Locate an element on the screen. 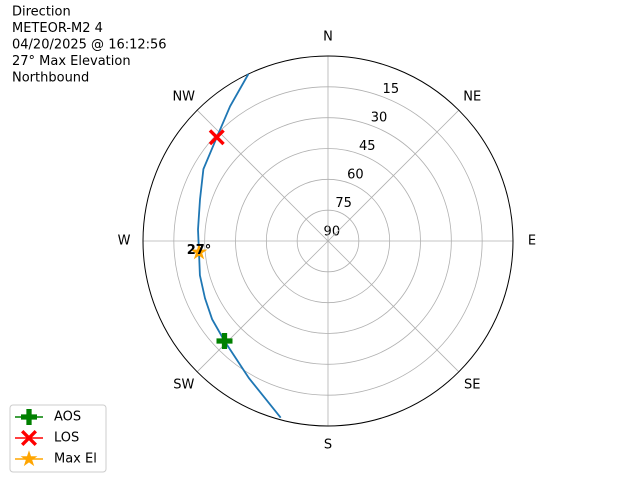 The image size is (640, 480). r-tick-label: 30 is located at coordinates (379, 117).